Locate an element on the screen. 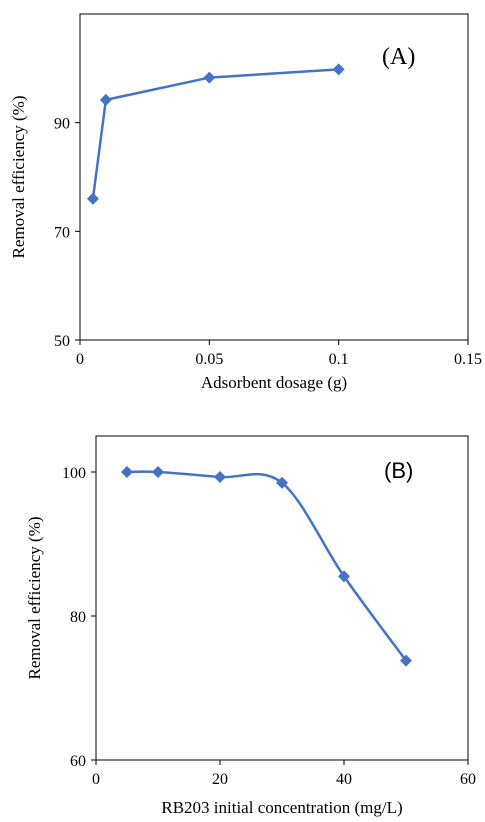 The width and height of the screenshot is (485, 822). x-tick-label: 60 is located at coordinates (468, 779).